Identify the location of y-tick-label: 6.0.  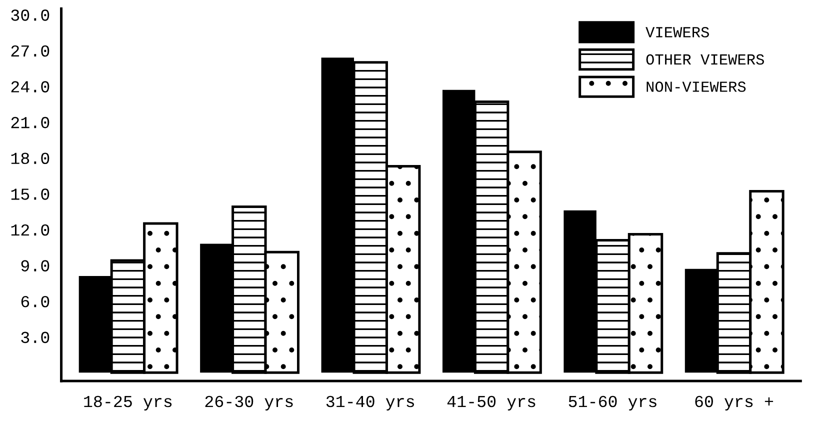
(35, 302).